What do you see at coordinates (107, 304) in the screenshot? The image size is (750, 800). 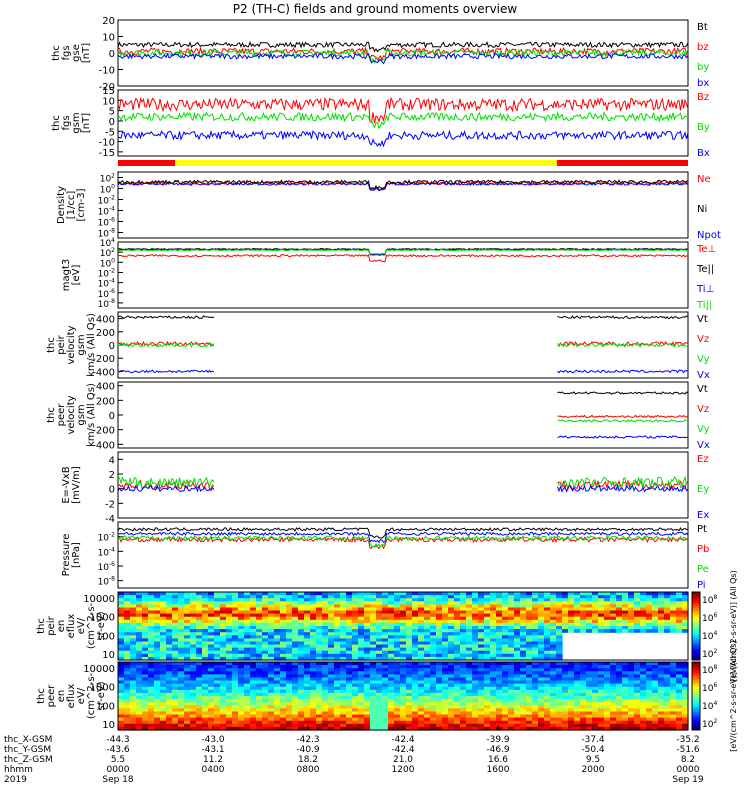 I see `y-tick-label: 10-8` at bounding box center [107, 304].